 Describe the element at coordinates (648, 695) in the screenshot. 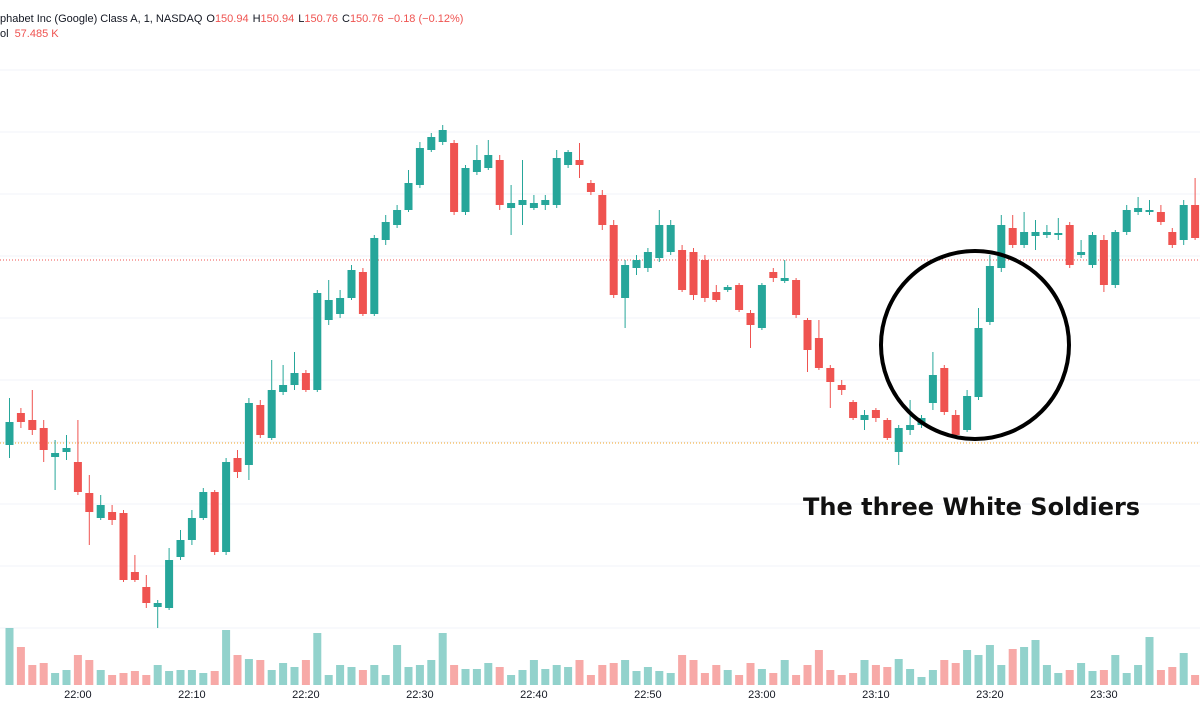

I see `x-tick-label: 22:50` at that location.